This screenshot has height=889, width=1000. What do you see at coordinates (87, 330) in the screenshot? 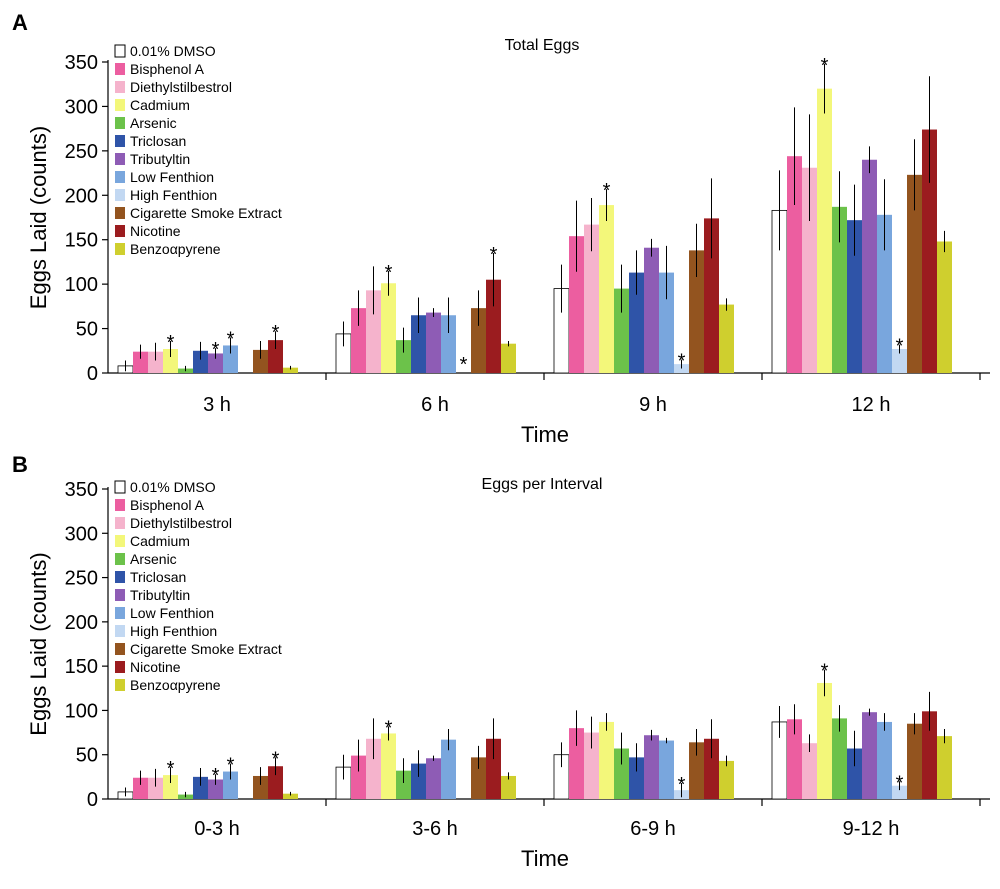
I see `y-tick-label: 50` at bounding box center [87, 330].